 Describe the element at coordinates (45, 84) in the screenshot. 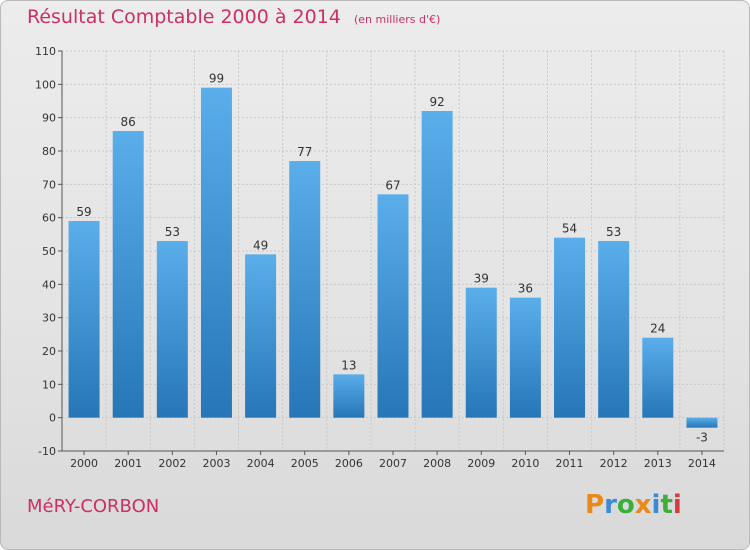

I see `y-tick-label: 100` at that location.